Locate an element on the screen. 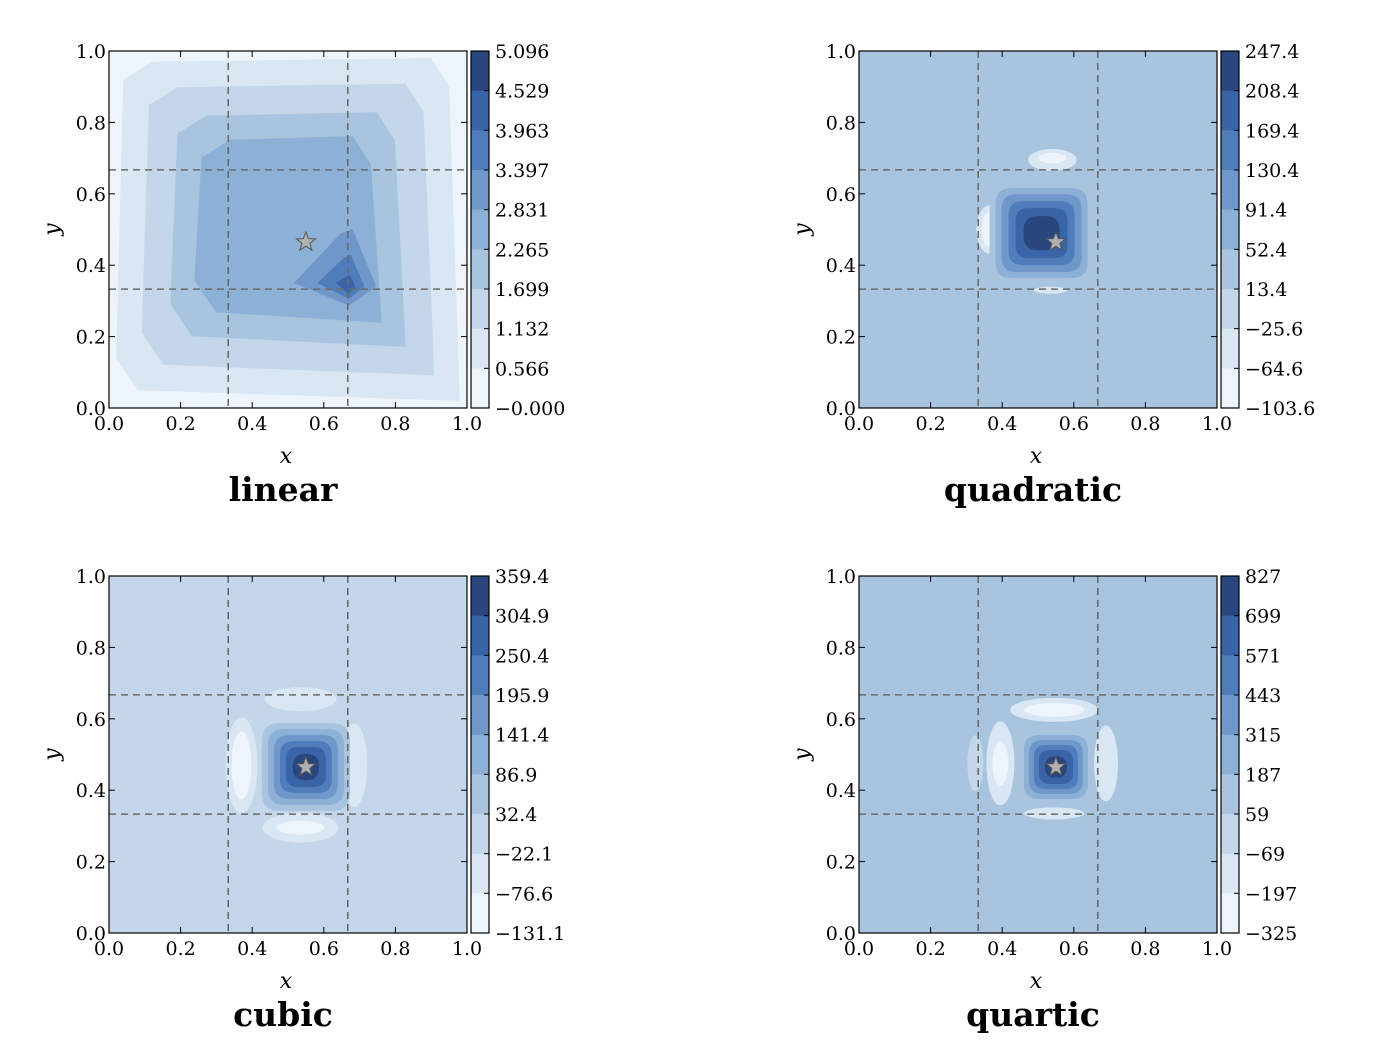 Image resolution: width=1390 pixels, height=1057 pixels. colorbar-tick-label: −325 is located at coordinates (1271, 934).